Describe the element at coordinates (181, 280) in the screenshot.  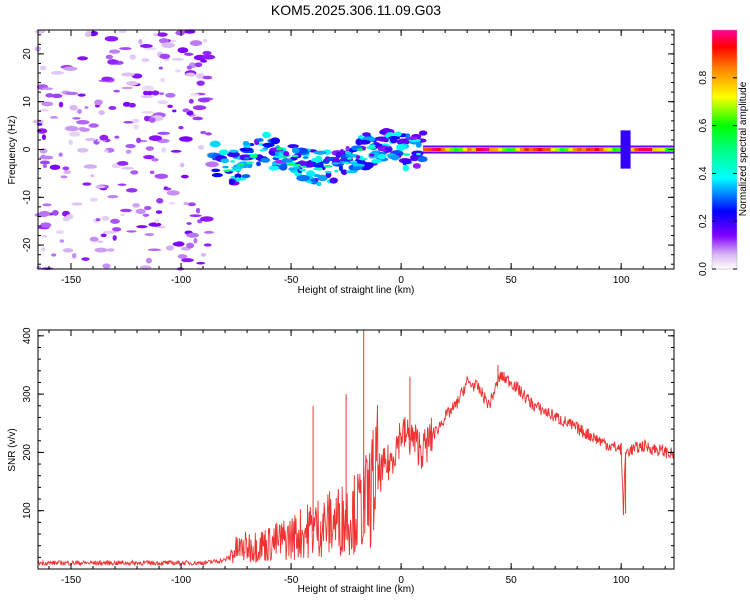
I see `spectrogram-x-tick-label: -100` at that location.